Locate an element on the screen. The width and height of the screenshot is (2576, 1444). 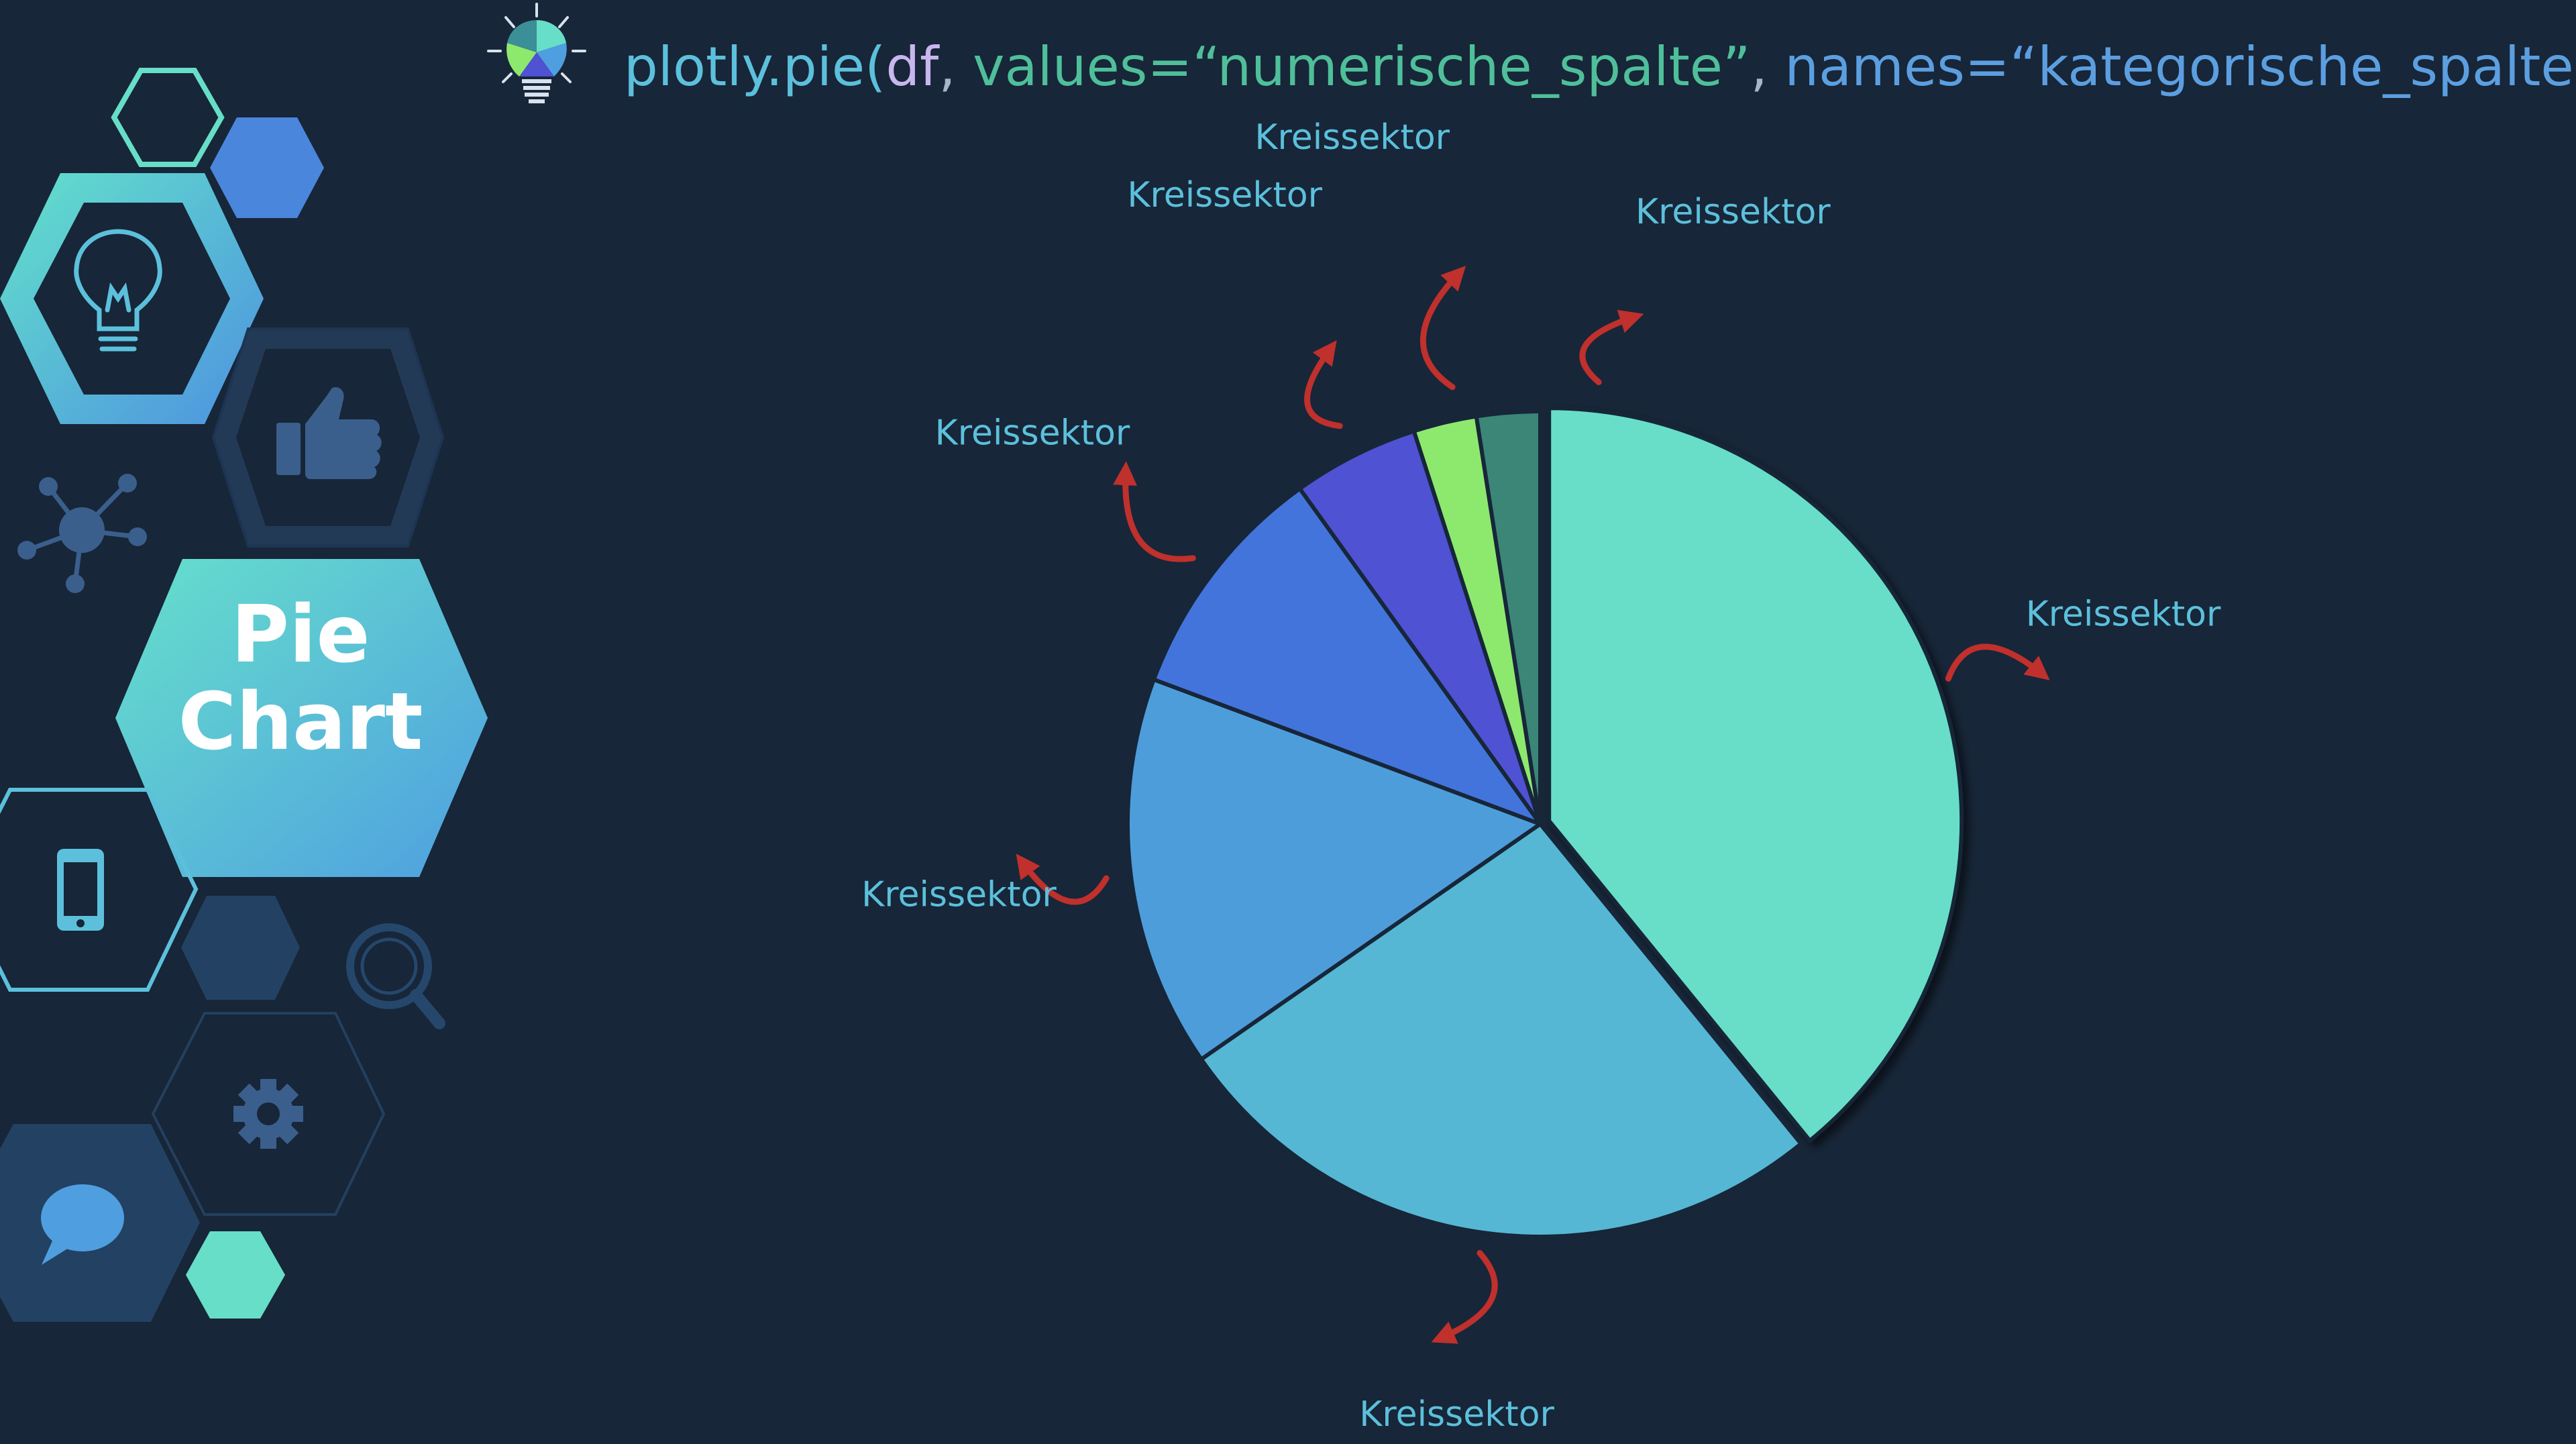
speech-bubble-icon is located at coordinates (82, 1224).